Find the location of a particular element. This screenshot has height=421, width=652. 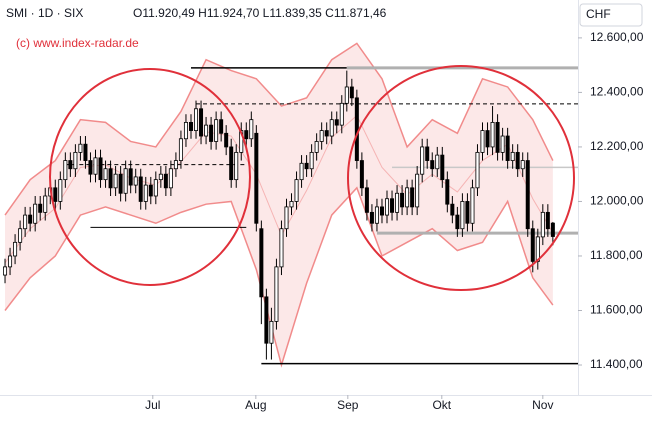

y-tick-label: 11.800,00 is located at coordinates (616, 255).